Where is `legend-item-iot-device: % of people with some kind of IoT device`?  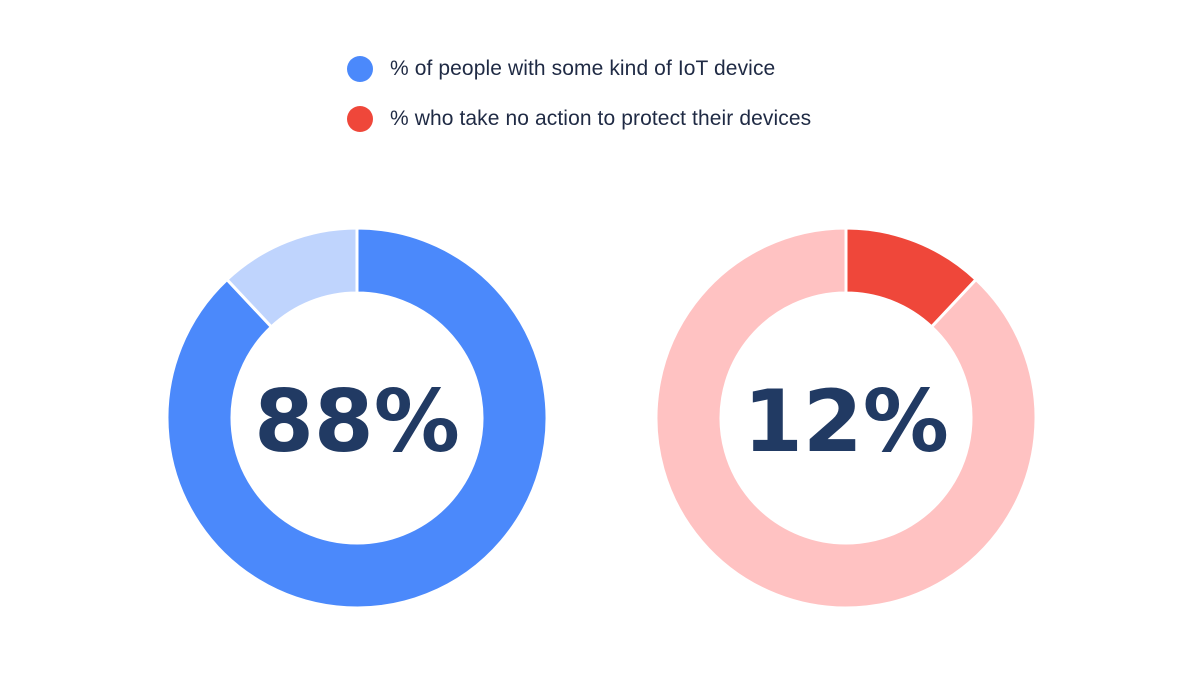 legend-item-iot-device: % of people with some kind of IoT device is located at coordinates (579, 69).